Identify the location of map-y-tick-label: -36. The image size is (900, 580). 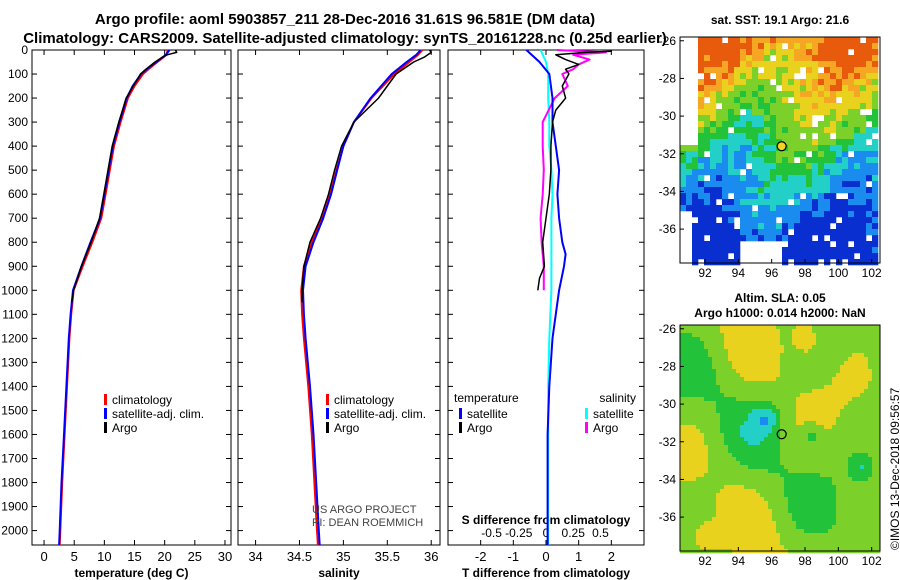
(668, 517).